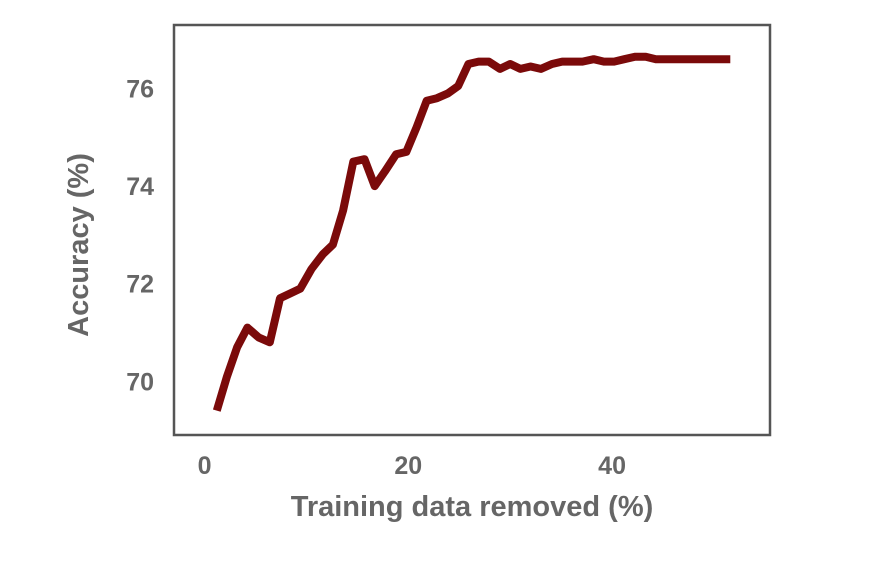  What do you see at coordinates (140, 382) in the screenshot?
I see `y-tick-label: 70` at bounding box center [140, 382].